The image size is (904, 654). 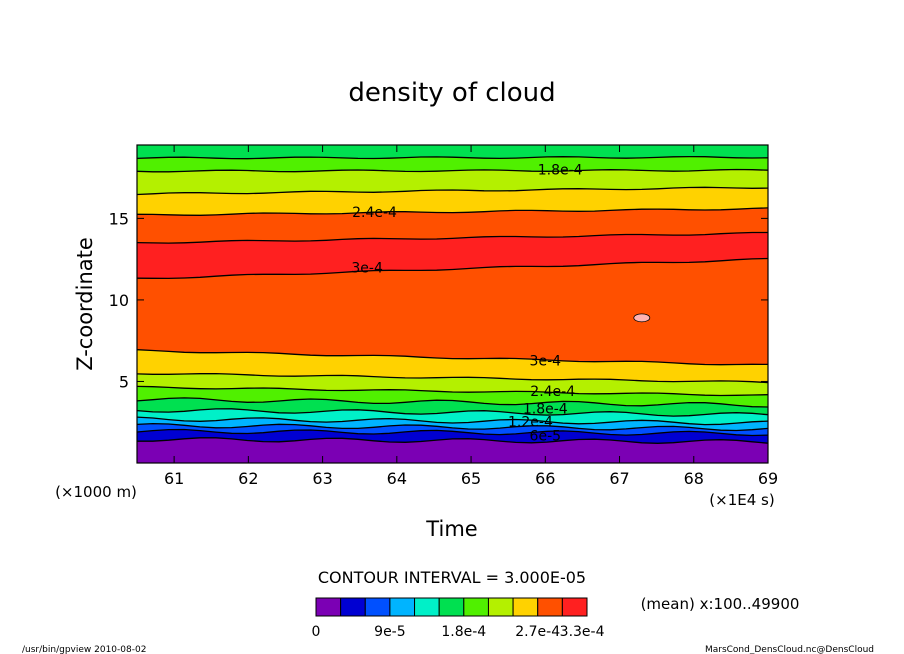 What do you see at coordinates (367, 268) in the screenshot?
I see `contour-label-2: 3e-4` at bounding box center [367, 268].